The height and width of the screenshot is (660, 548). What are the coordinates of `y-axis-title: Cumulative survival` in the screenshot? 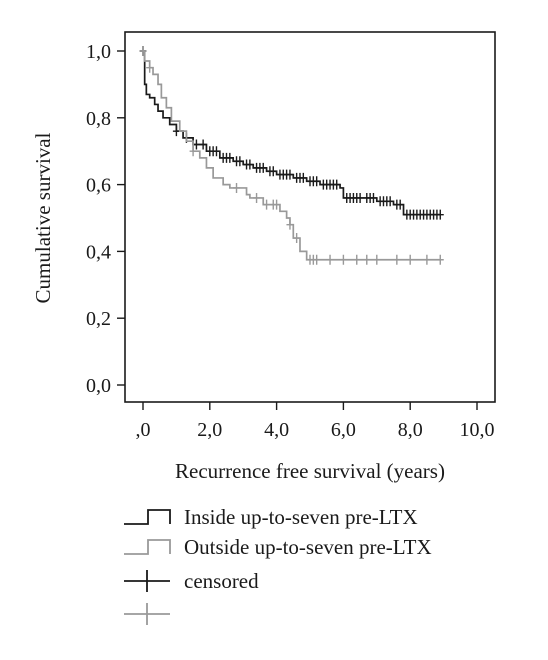 It's located at (43, 217).